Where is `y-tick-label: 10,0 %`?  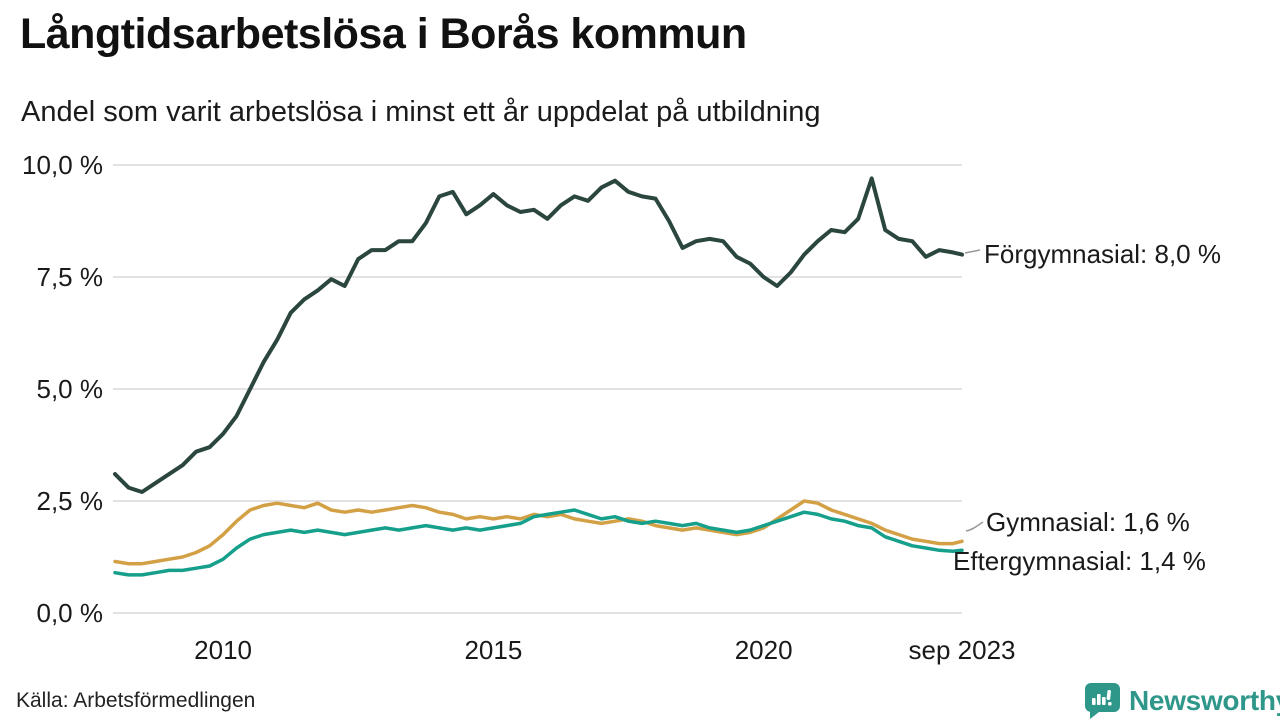
y-tick-label: 10,0 % is located at coordinates (62, 165).